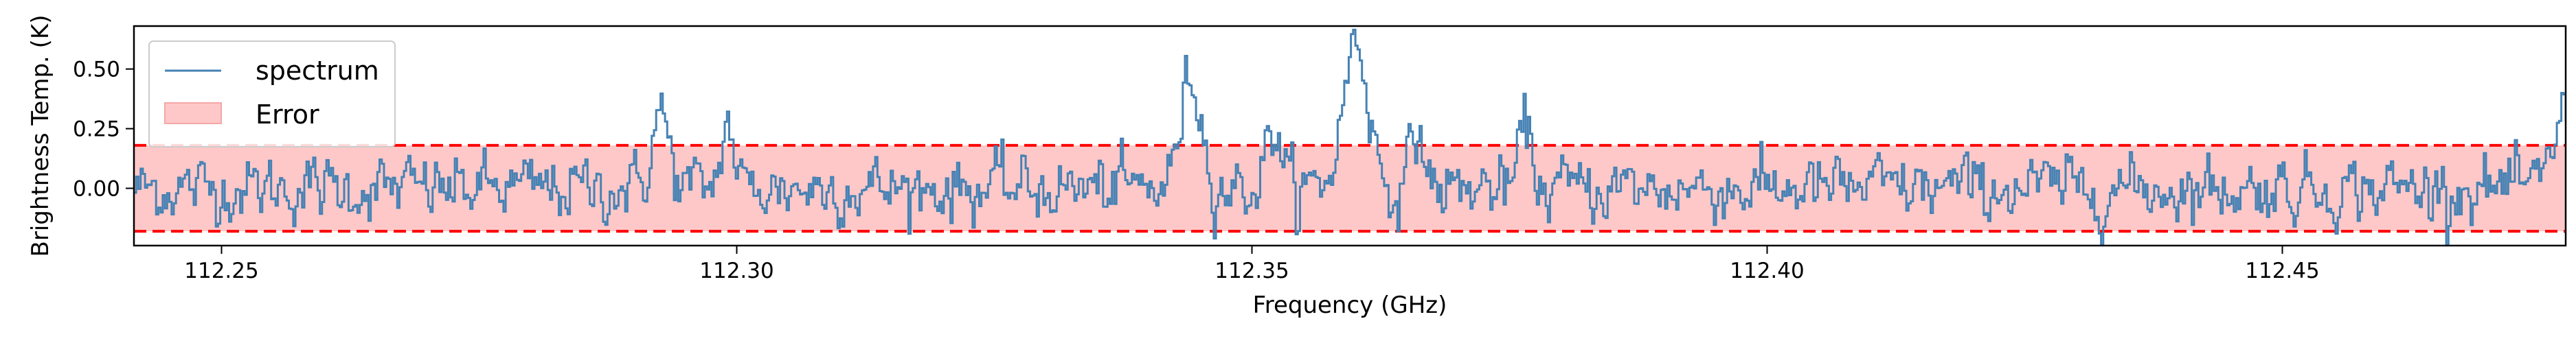  I want to click on y-tick-label: 0.50, so click(96, 70).